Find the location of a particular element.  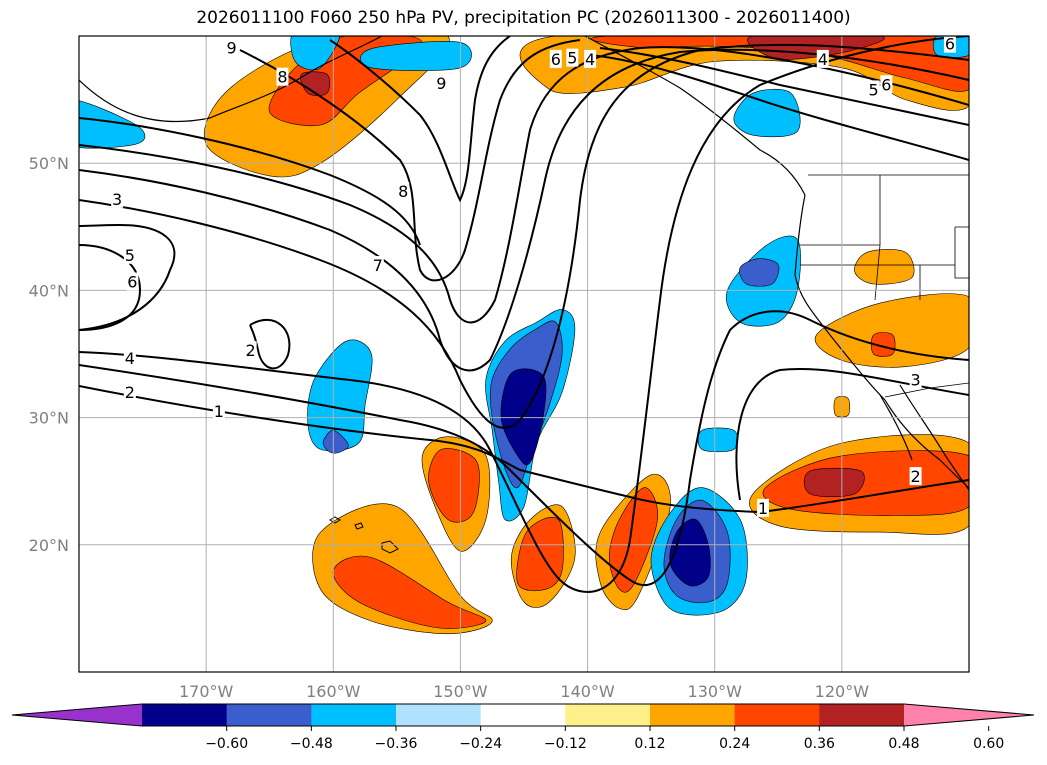

colorbar-tick-label: 0.60 is located at coordinates (988, 744).